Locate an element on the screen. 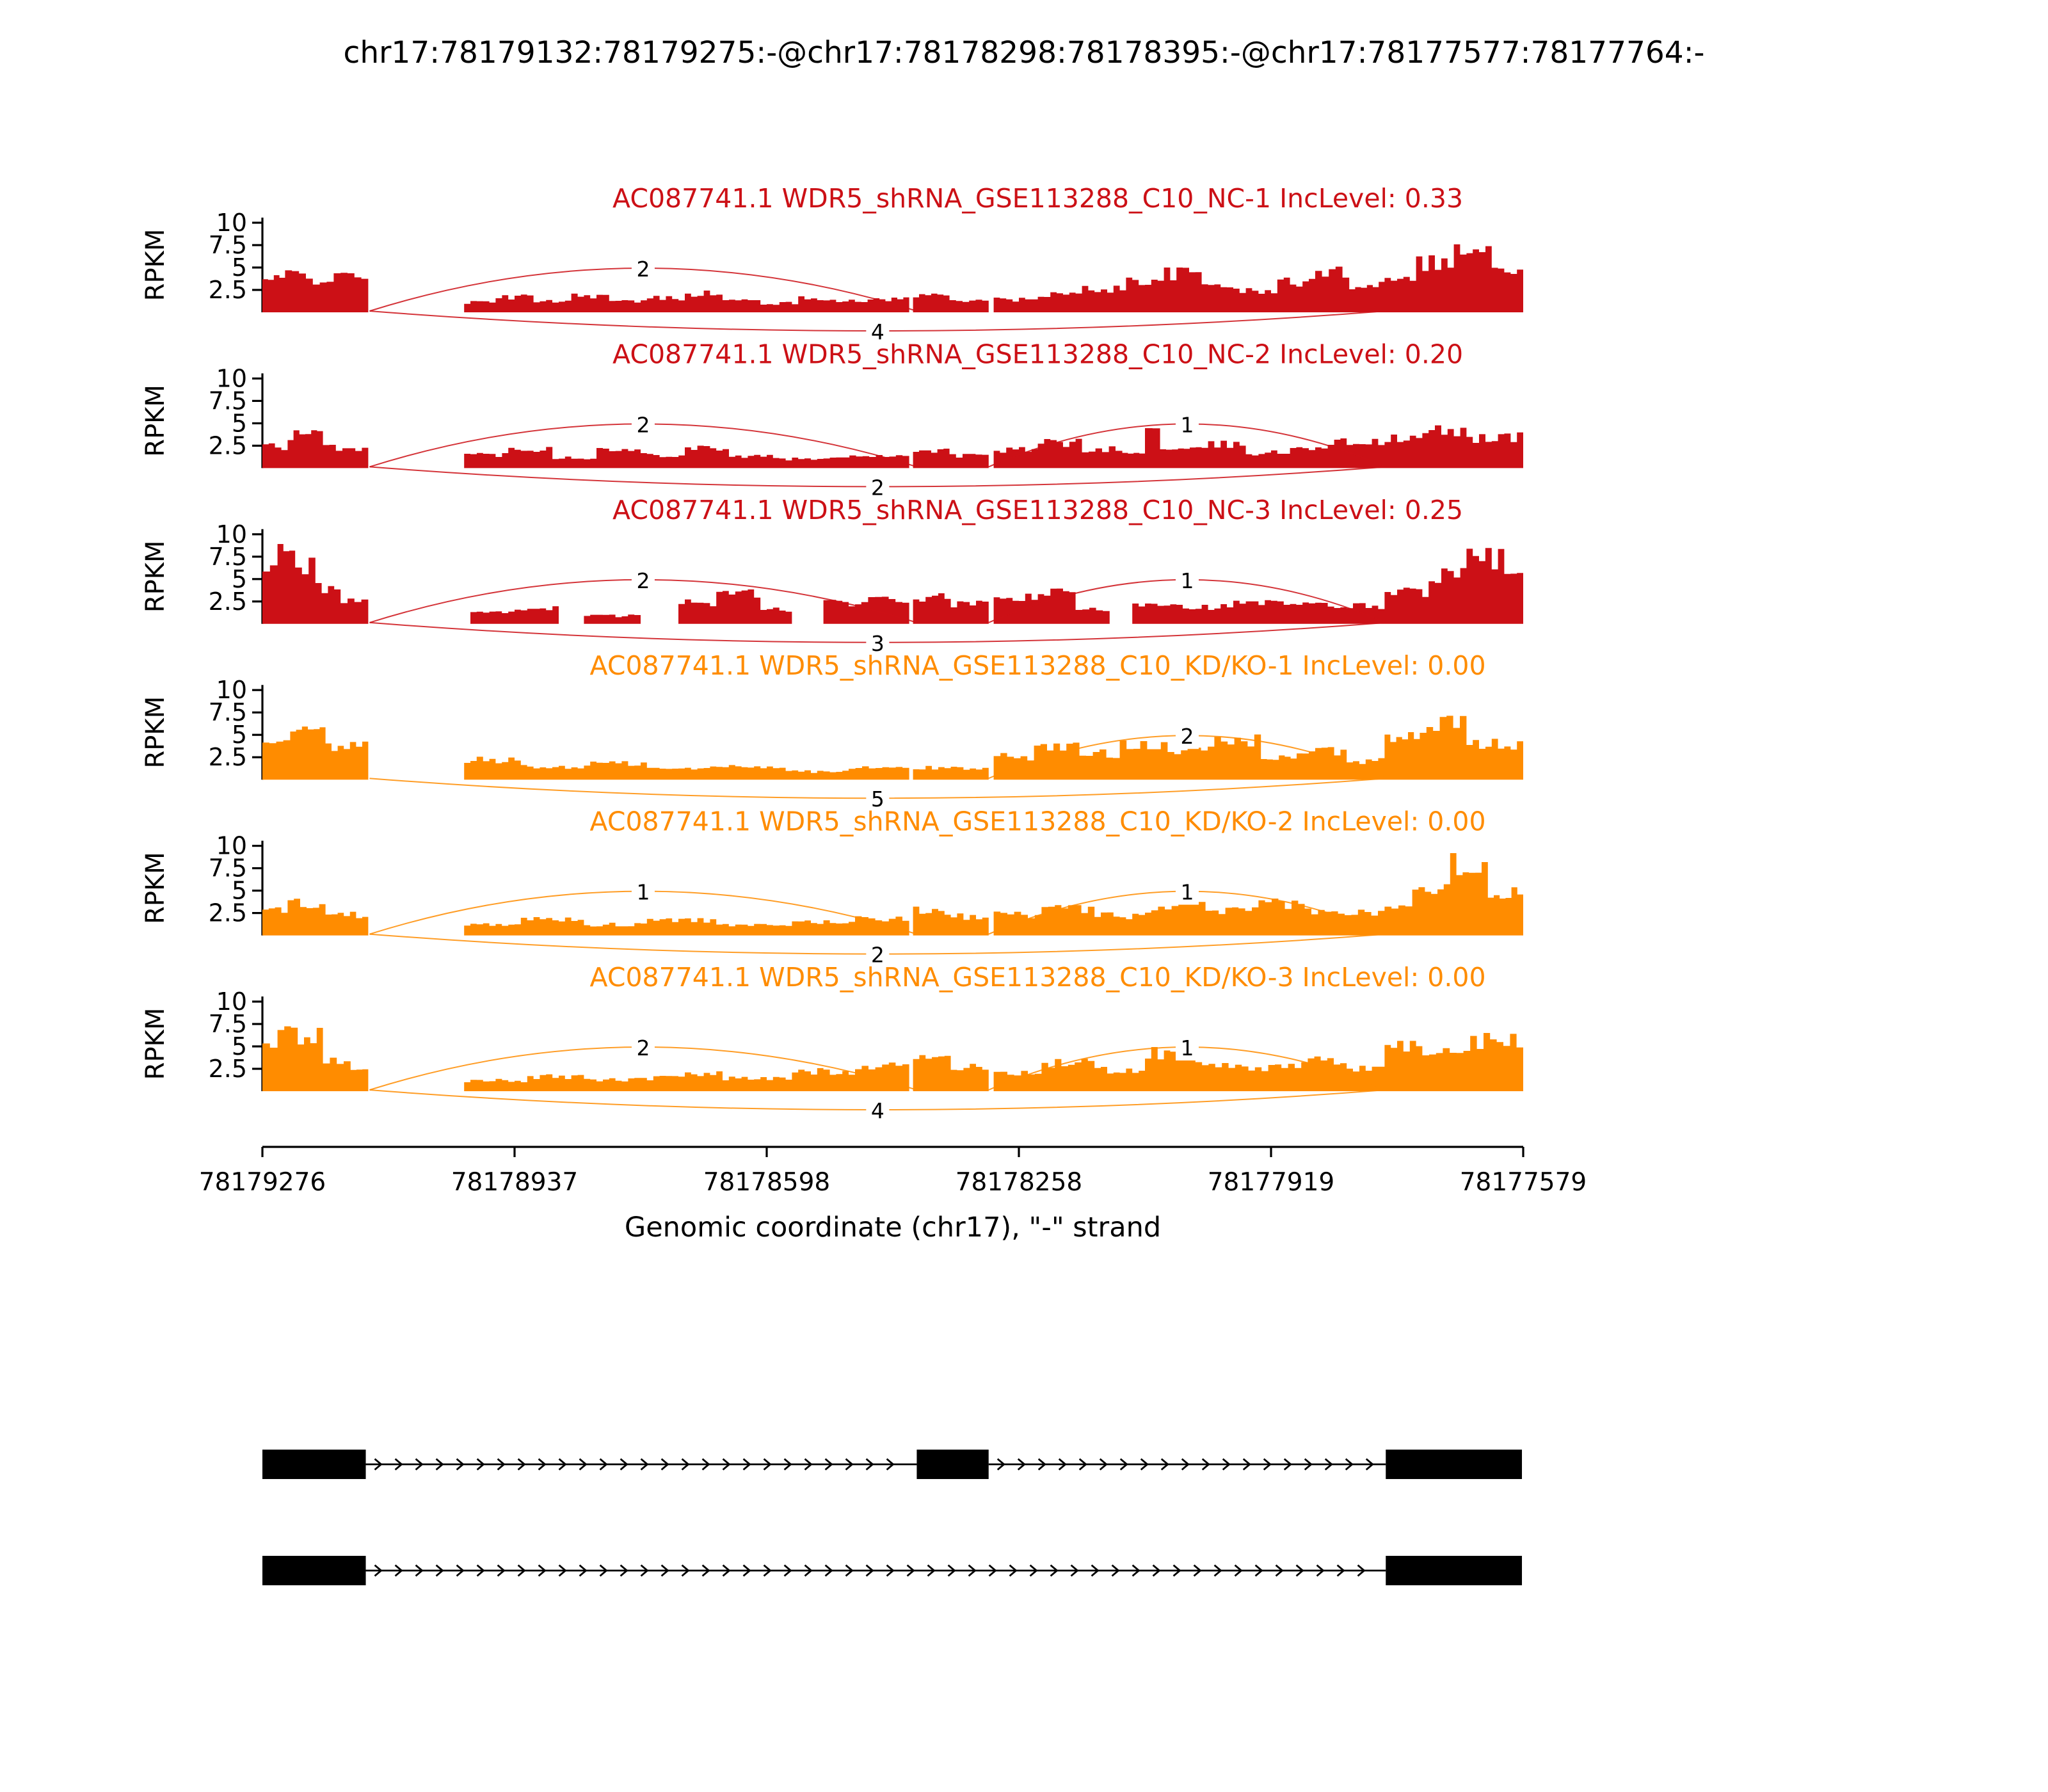 This screenshot has width=2048, height=1792. x-tick-label: 78178258 is located at coordinates (1019, 1182).